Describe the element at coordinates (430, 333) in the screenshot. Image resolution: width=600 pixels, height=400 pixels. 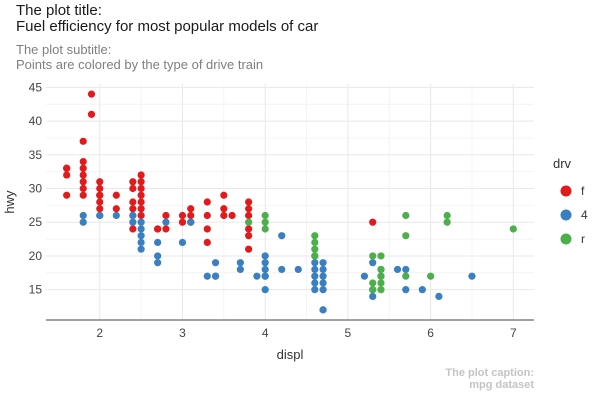
I see `x-tick-label: 6` at that location.